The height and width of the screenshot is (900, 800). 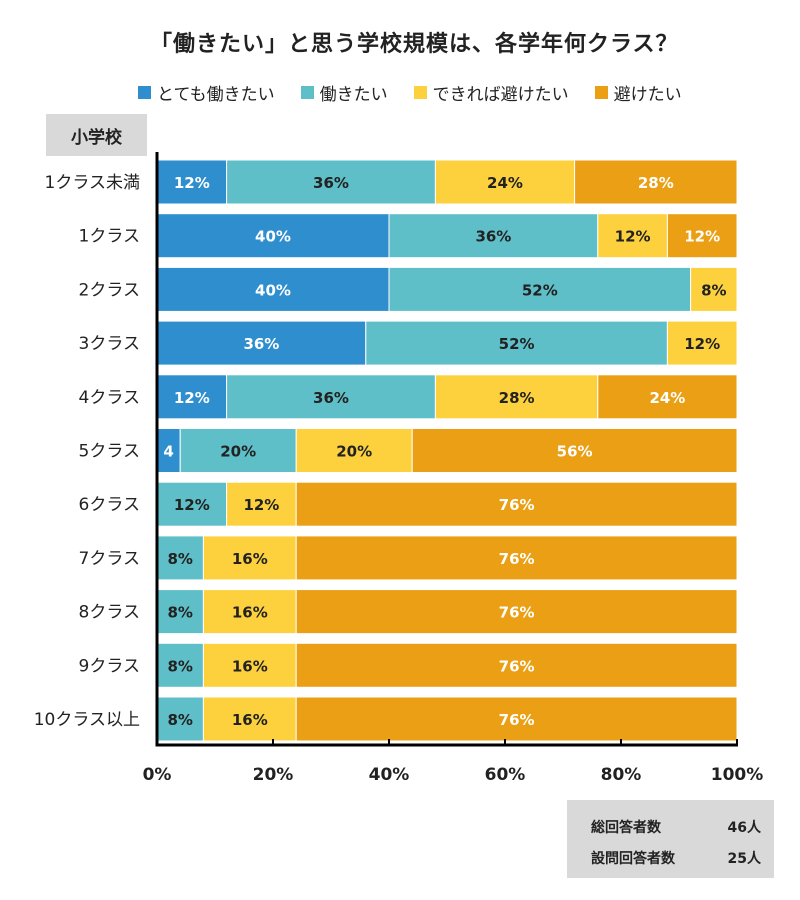 I want to click on respondents-box: 総回答者数 46人 設問回答者数 25人, so click(x=670, y=839).